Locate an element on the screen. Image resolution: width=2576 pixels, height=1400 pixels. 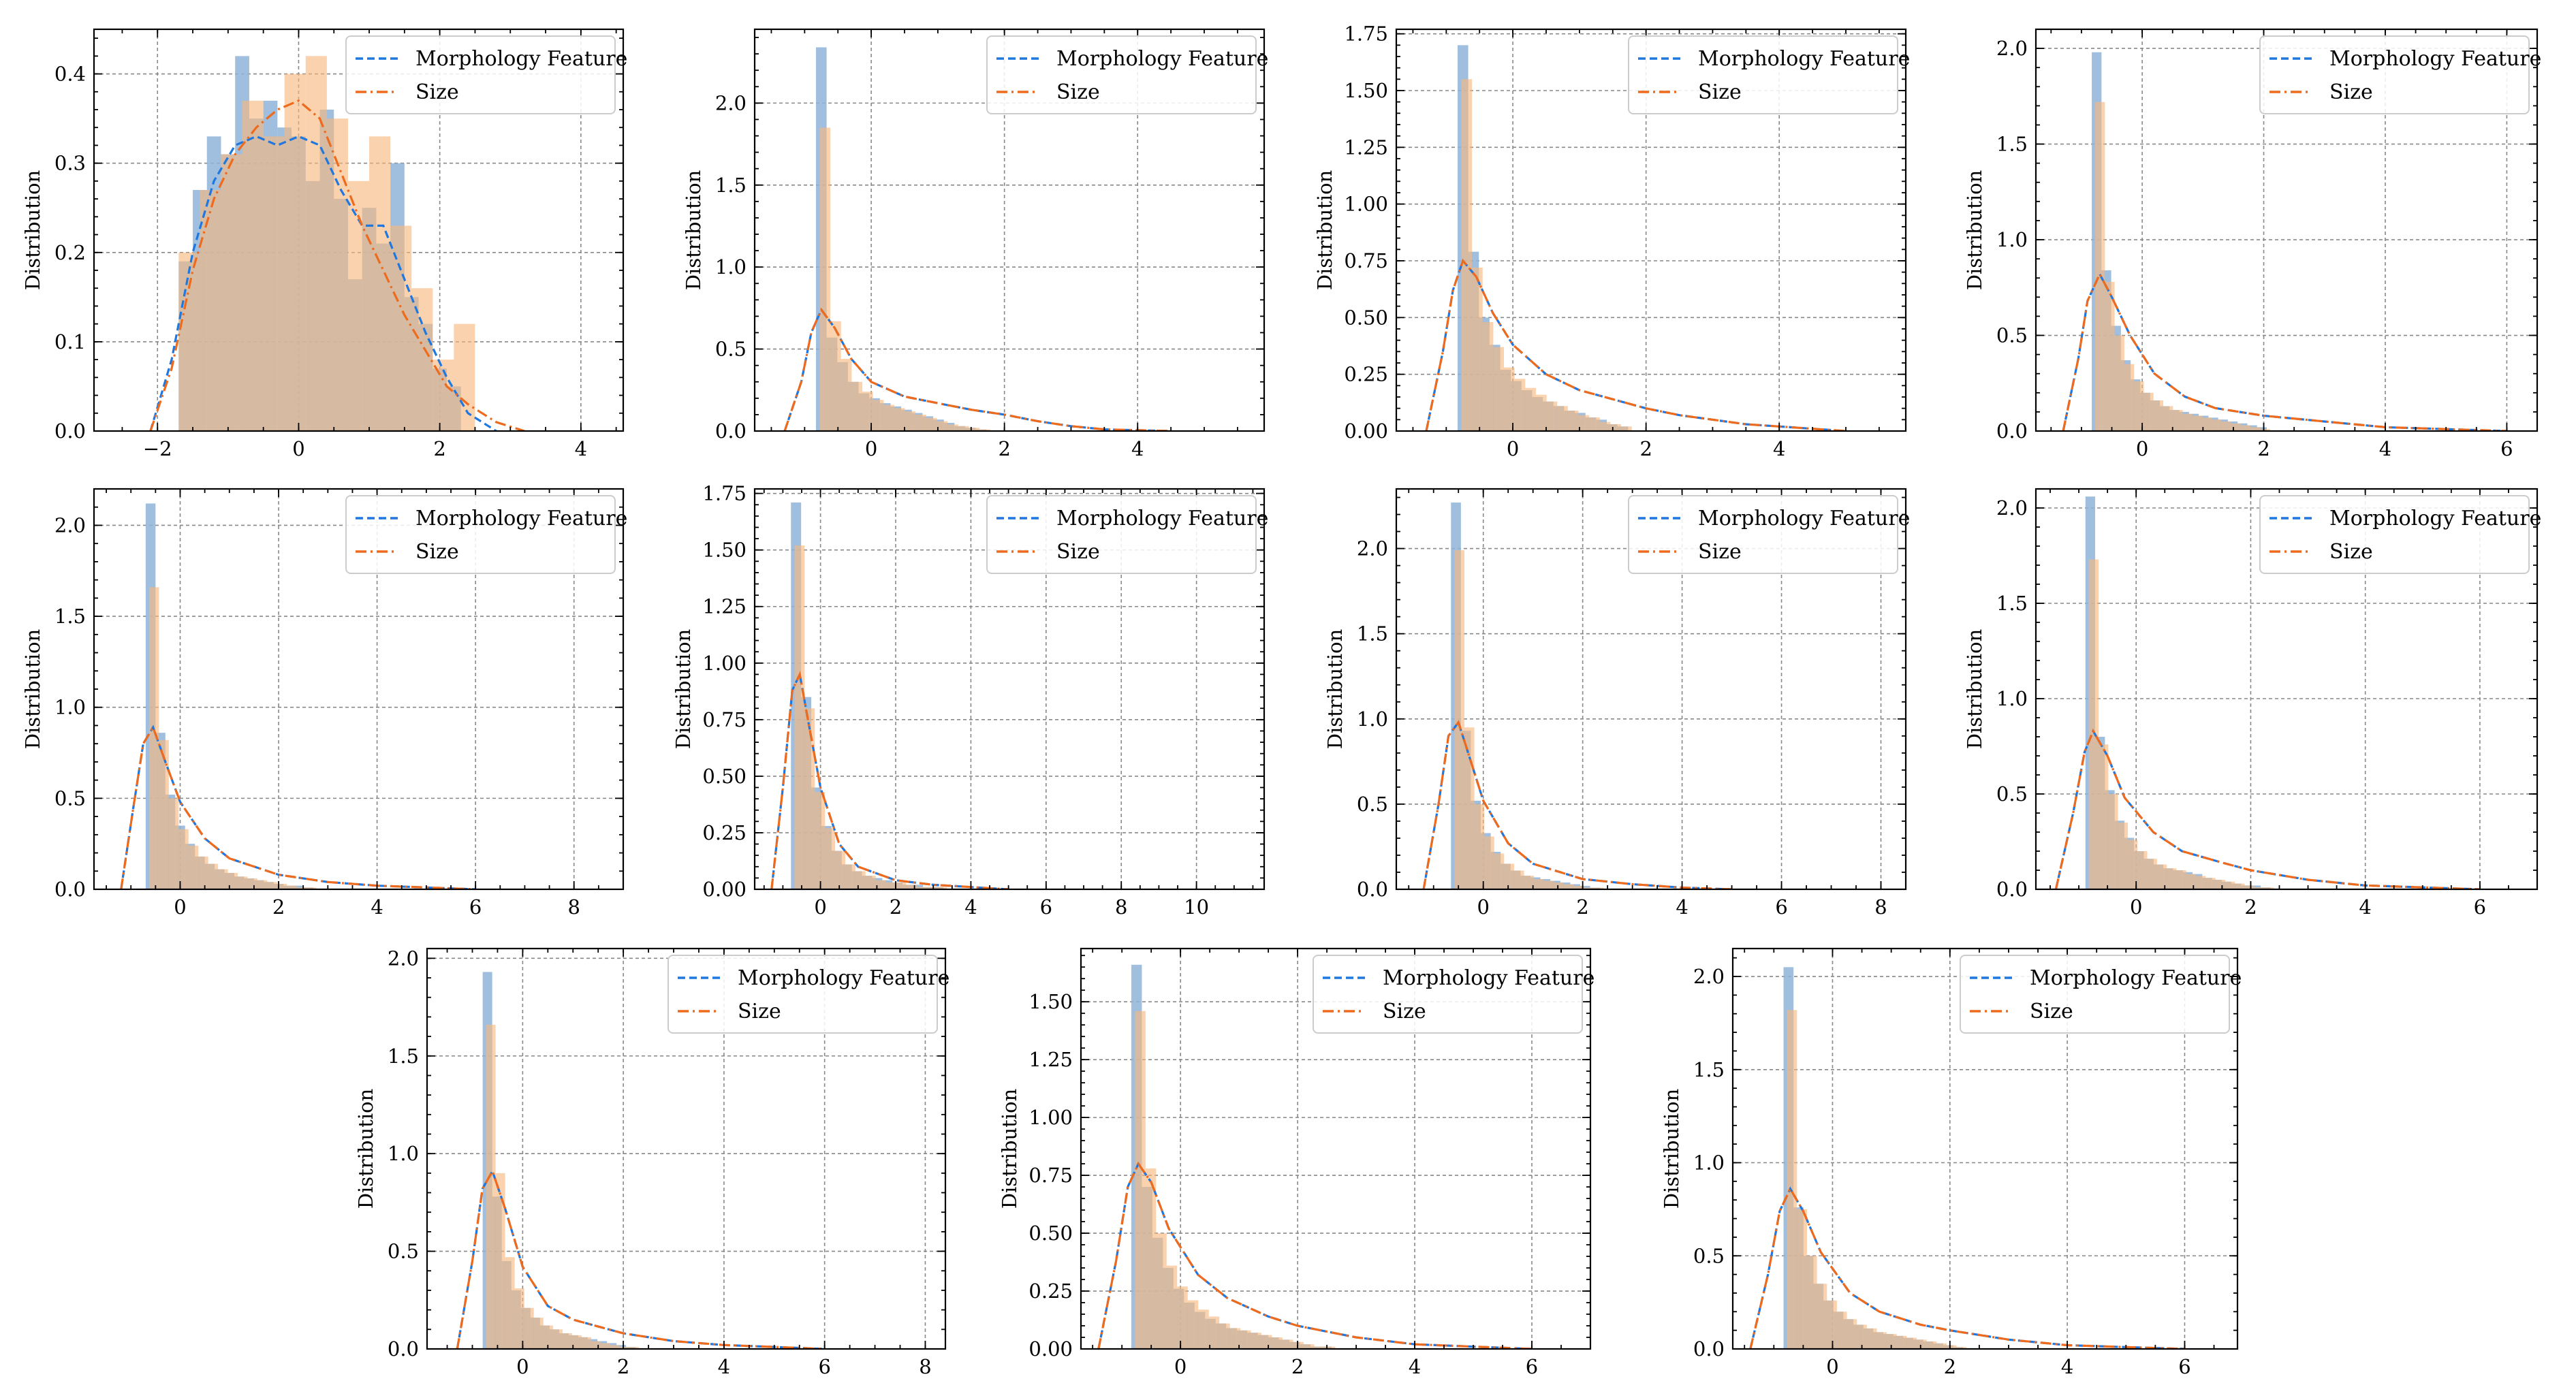
y-tick-label: 0.75 is located at coordinates (1050, 1176).